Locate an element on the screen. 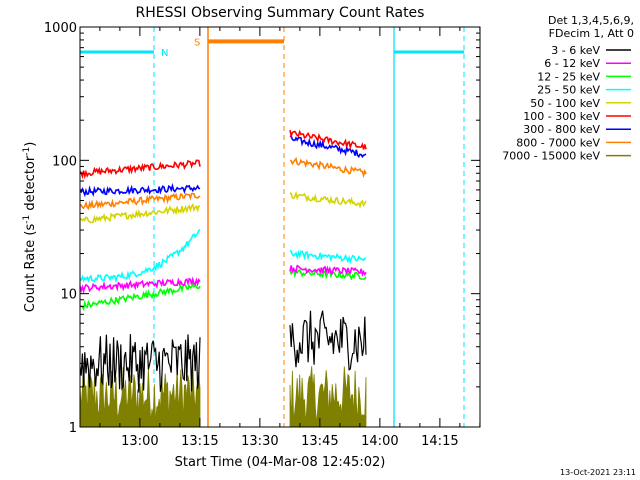 The width and height of the screenshot is (640, 480). legend-label: 100 - 300 keV is located at coordinates (561, 116).